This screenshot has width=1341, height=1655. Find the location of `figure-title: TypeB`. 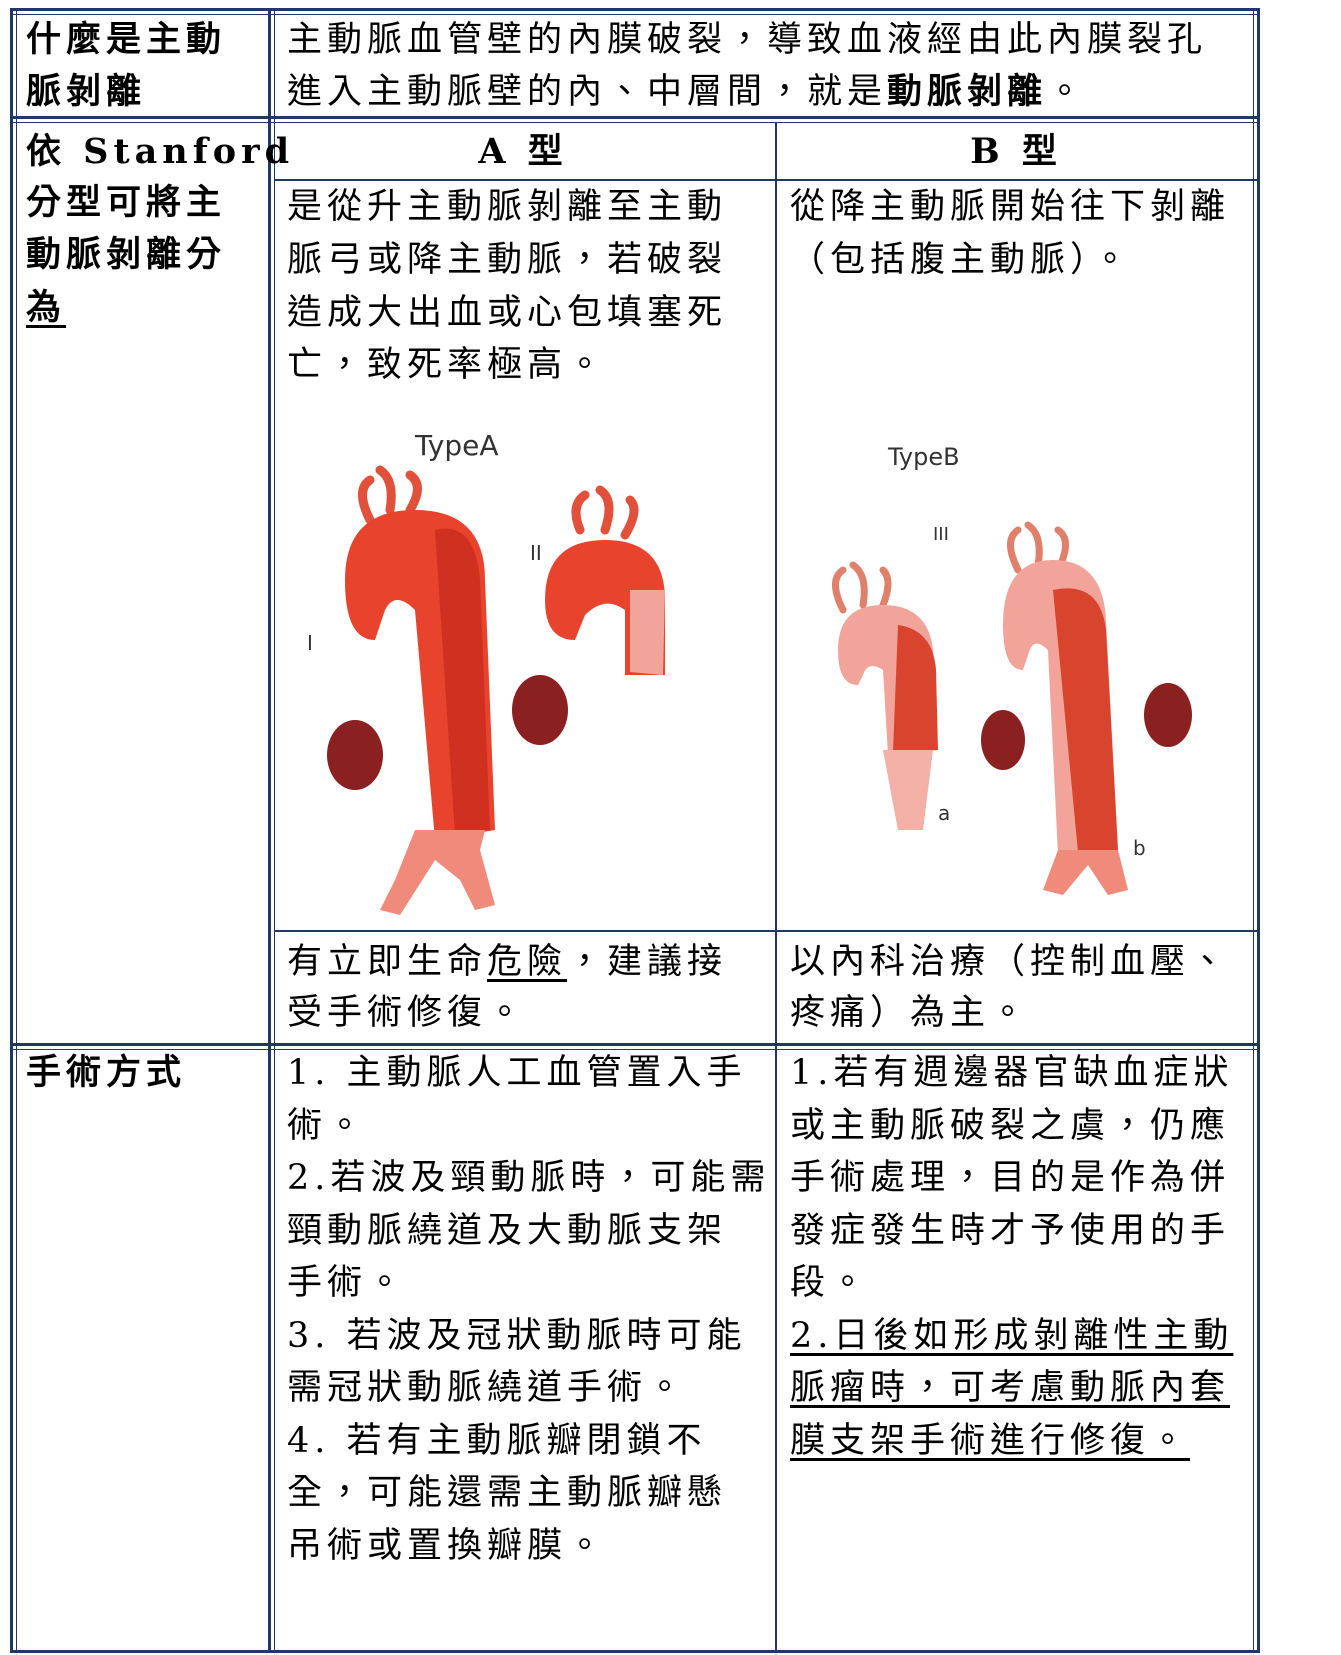

figure-title: TypeB is located at coordinates (923, 457).